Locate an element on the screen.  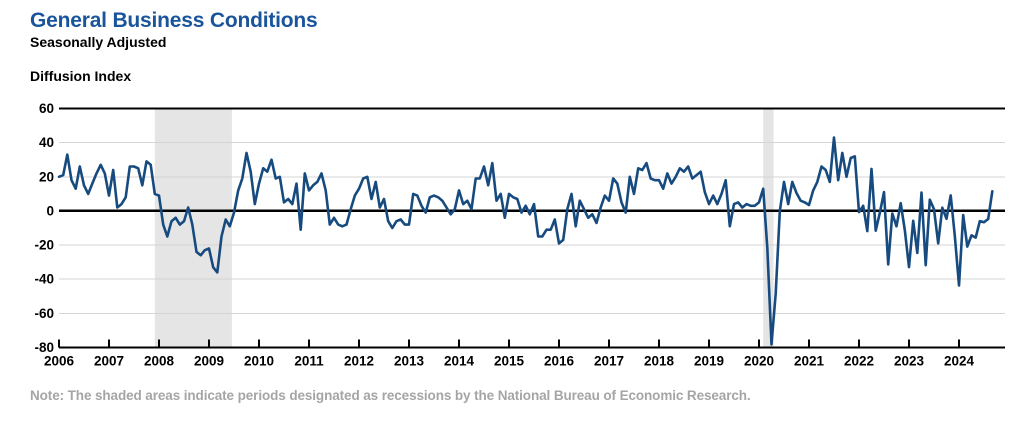
x-tick-label-2008: 2008 is located at coordinates (159, 361).